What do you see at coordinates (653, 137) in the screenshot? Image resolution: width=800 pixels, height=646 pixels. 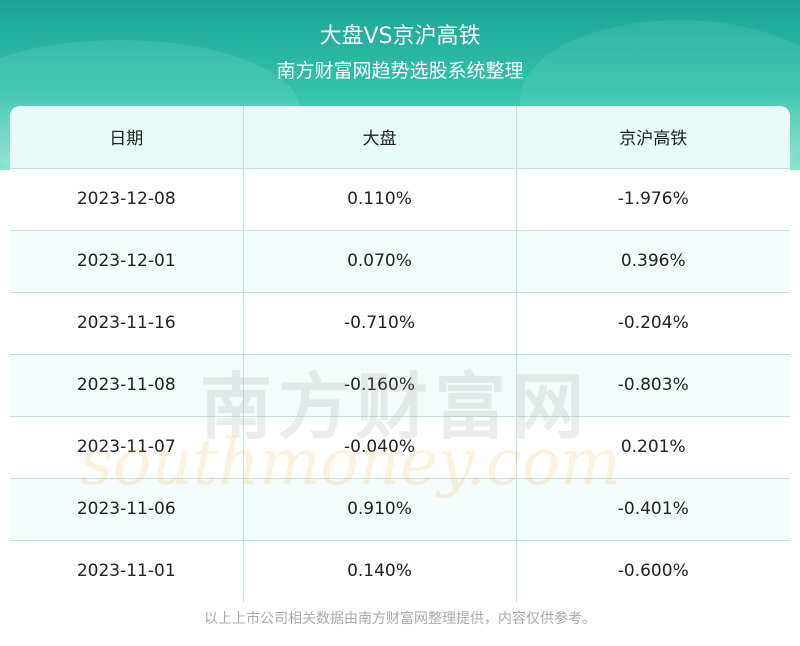 I see `column-header-stock: 京沪高铁` at bounding box center [653, 137].